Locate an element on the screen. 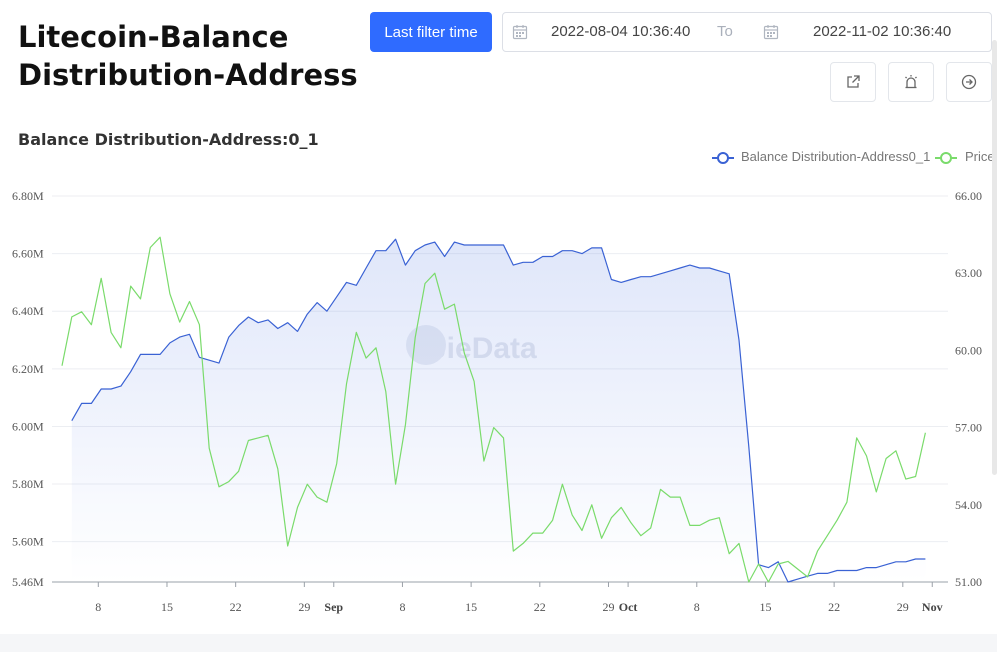 This screenshot has width=997, height=652. y-left-tick-label: 6.40M is located at coordinates (28, 311).